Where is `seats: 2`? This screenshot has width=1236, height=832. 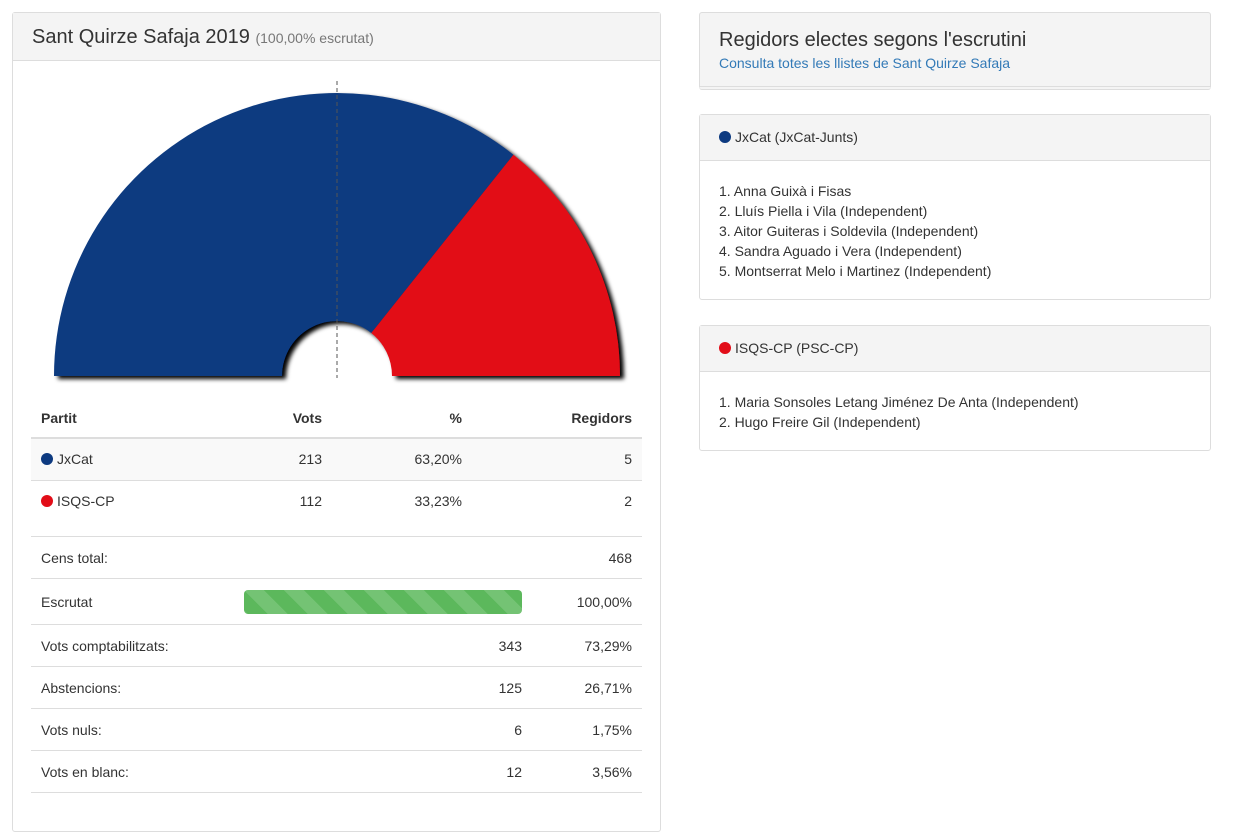
seats: 2 is located at coordinates (628, 501).